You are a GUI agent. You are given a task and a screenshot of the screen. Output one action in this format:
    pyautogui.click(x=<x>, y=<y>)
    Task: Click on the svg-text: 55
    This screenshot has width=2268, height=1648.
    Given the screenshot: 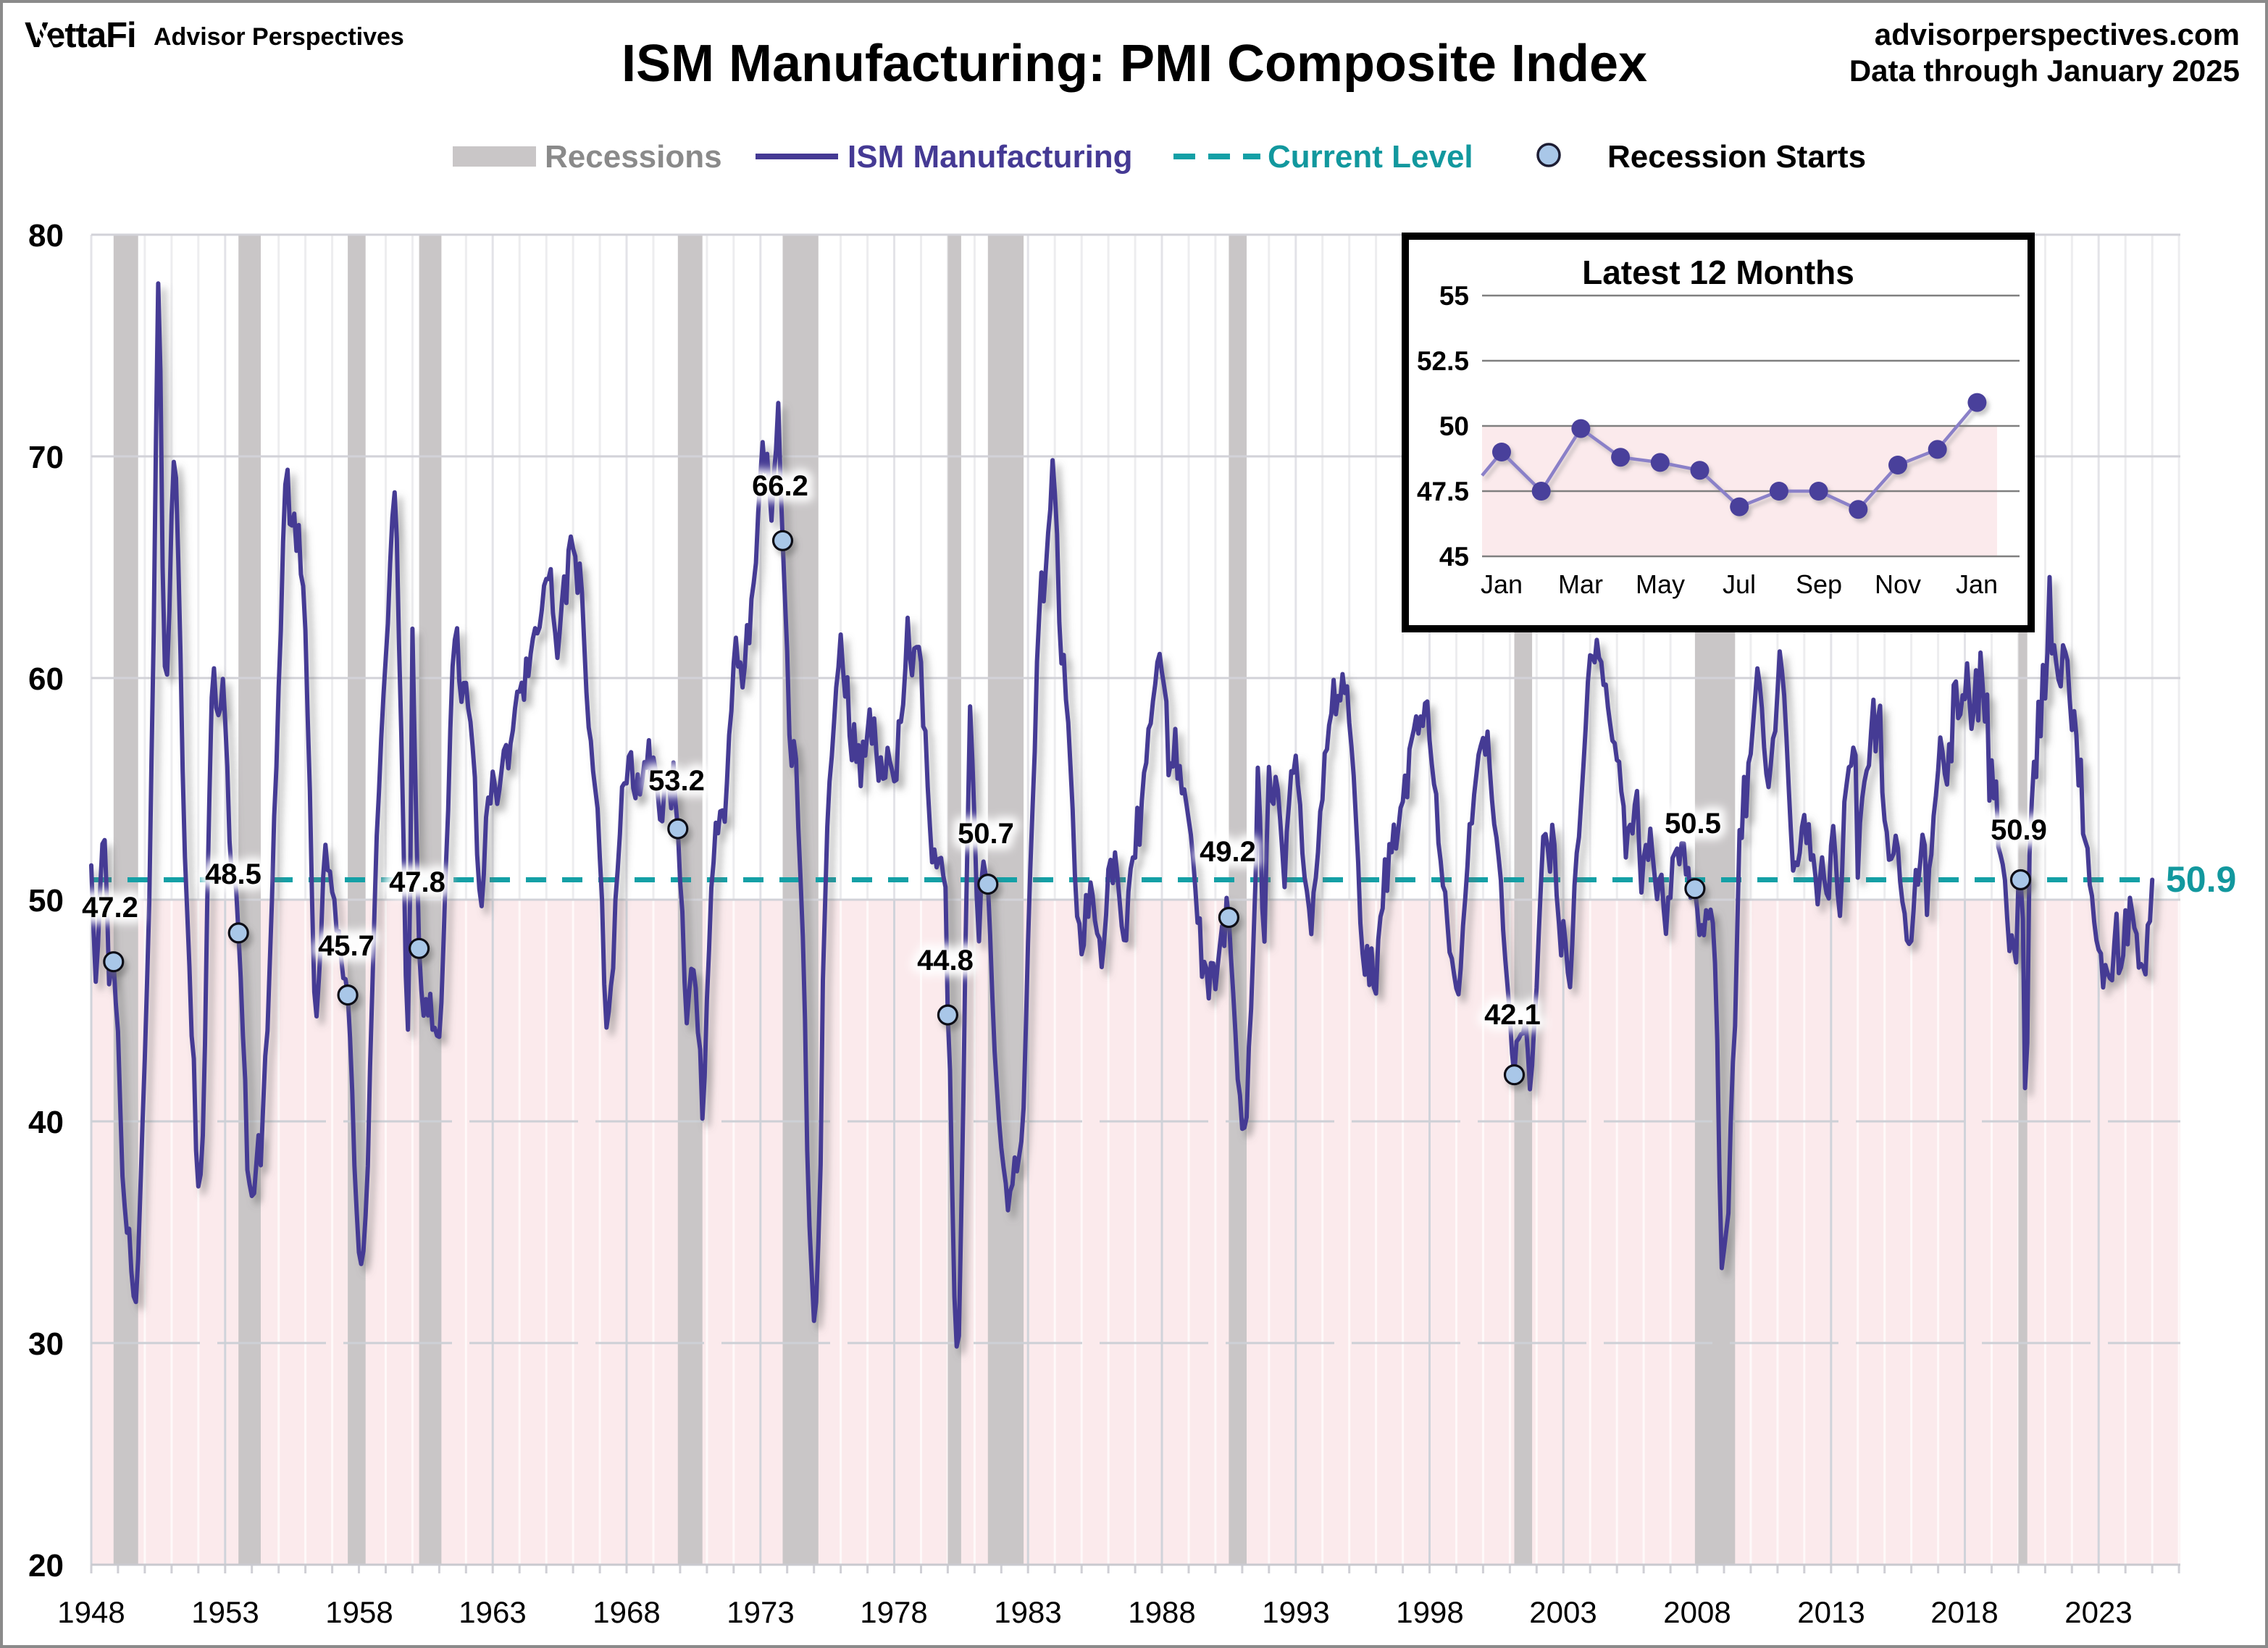 What is the action you would take?
    pyautogui.click(x=1454, y=296)
    